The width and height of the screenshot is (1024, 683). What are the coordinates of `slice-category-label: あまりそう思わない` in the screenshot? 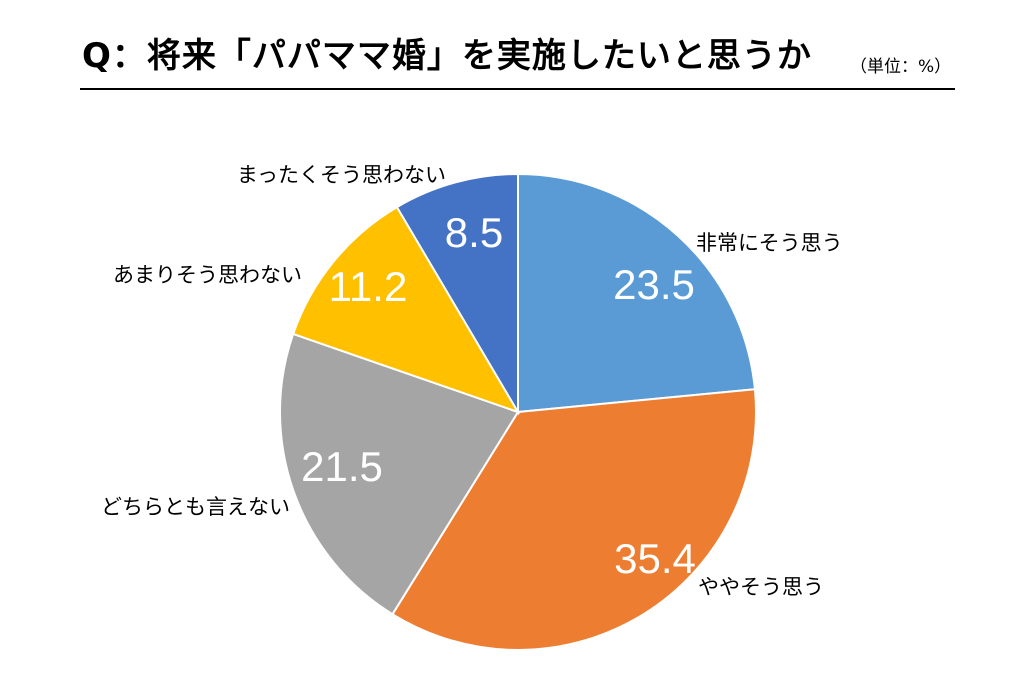 It's located at (207, 275).